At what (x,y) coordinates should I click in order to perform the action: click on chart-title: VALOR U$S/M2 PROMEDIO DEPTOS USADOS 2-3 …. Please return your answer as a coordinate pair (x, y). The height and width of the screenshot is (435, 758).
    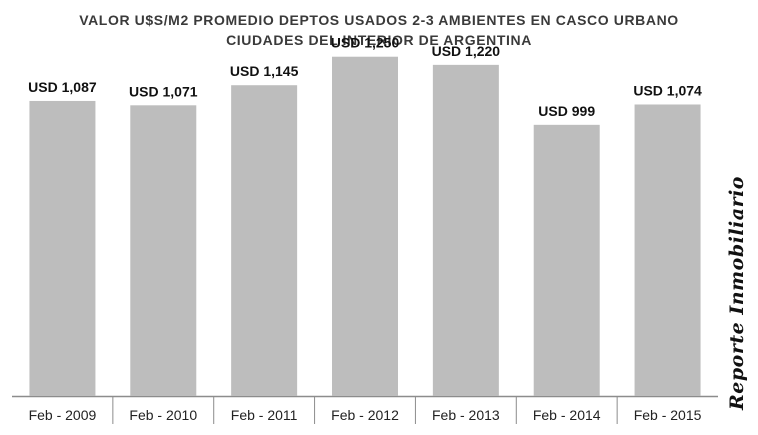
    Looking at the image, I should click on (379, 20).